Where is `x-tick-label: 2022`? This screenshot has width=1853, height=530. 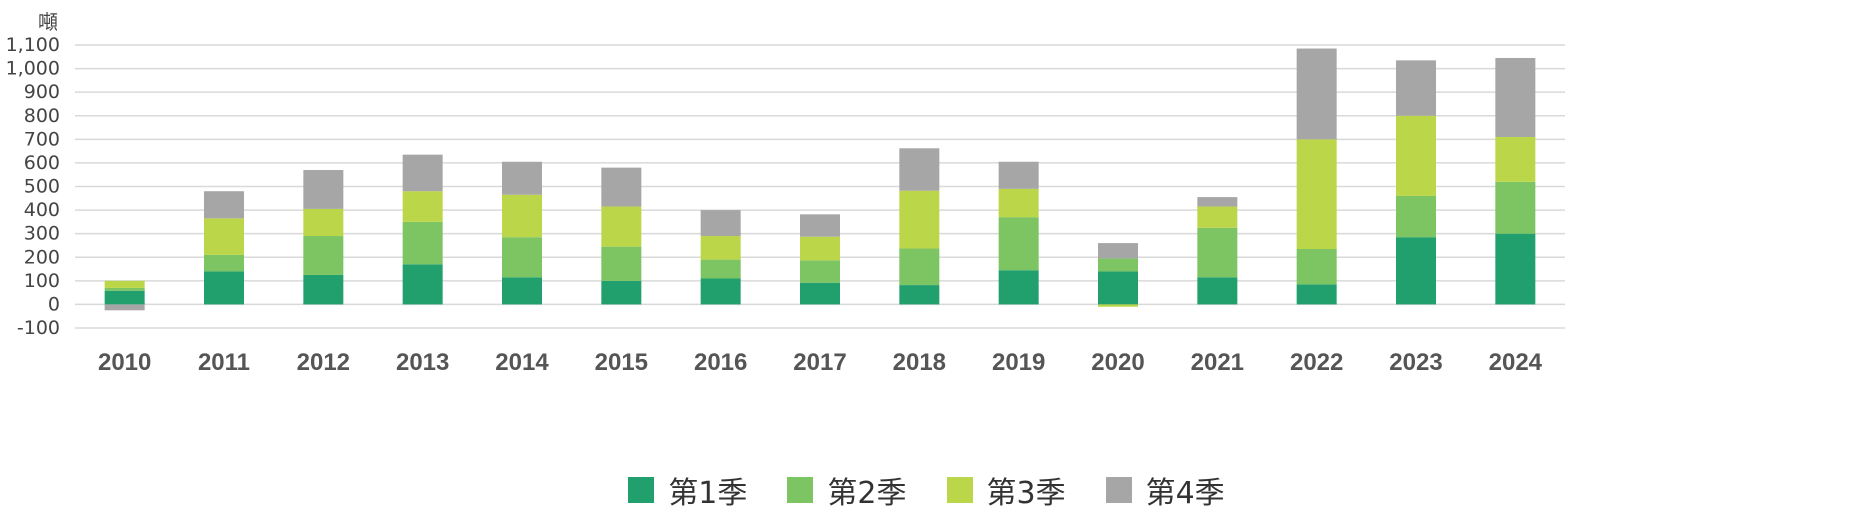
x-tick-label: 2022 is located at coordinates (1316, 362).